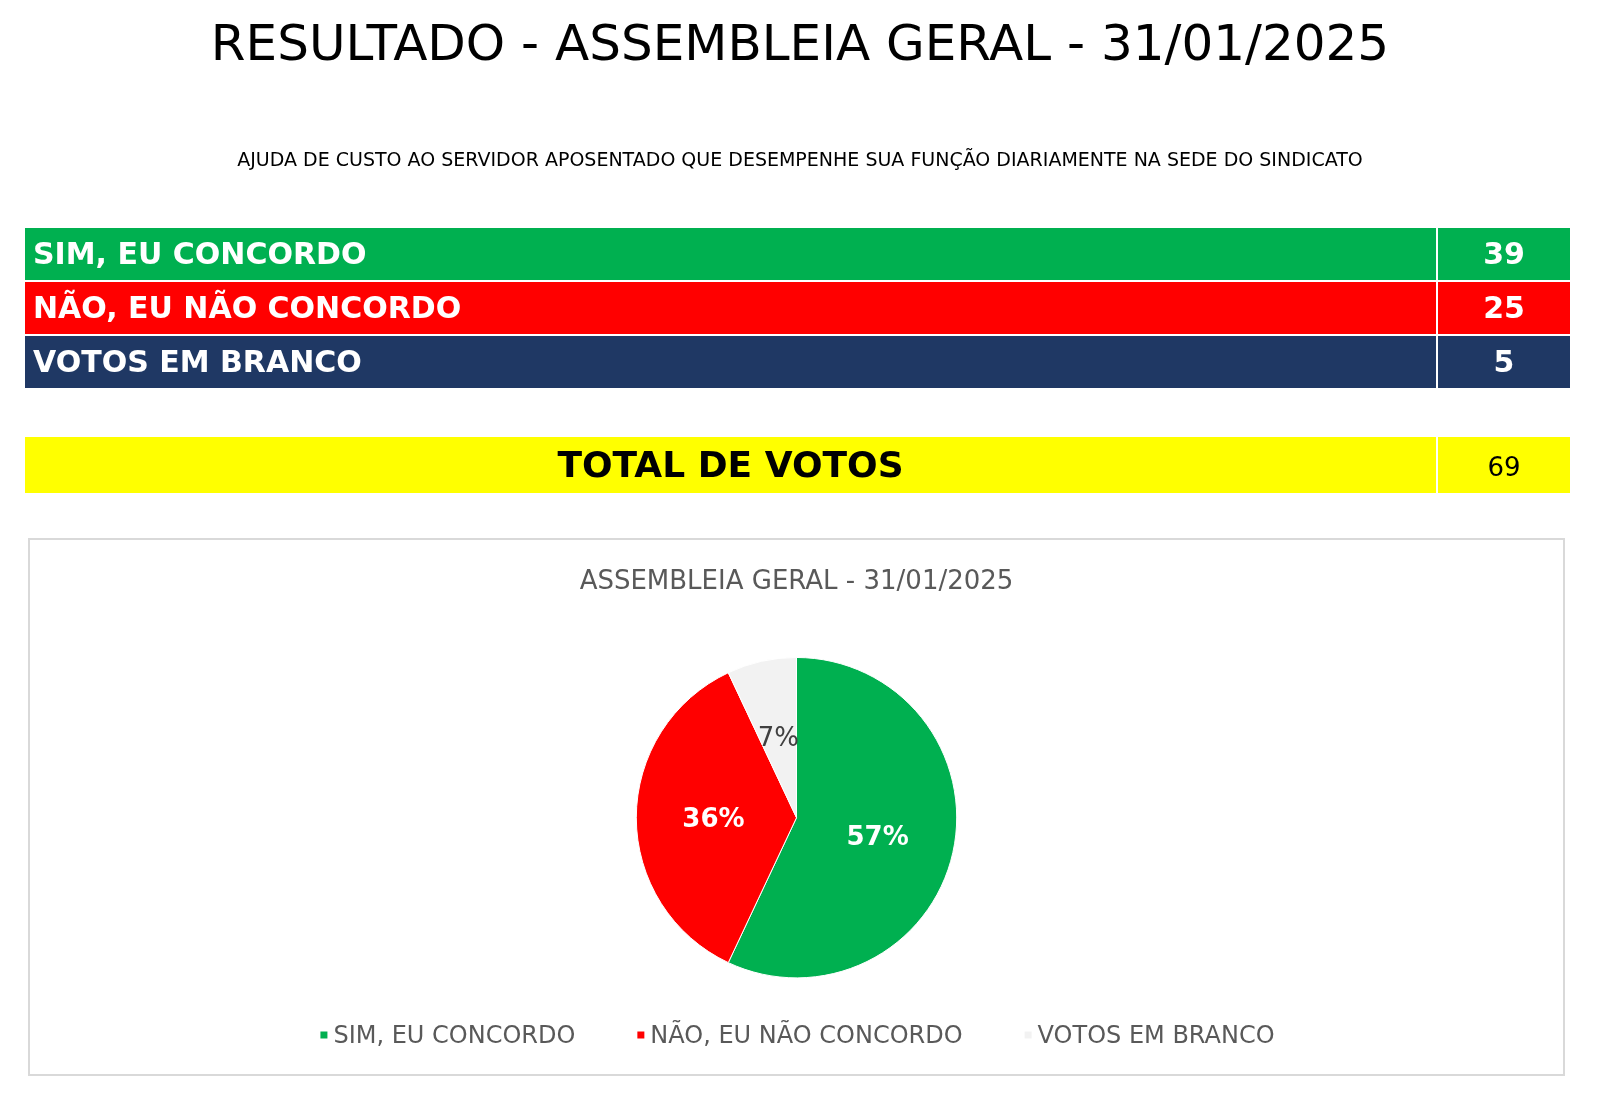 The image size is (1600, 1105). I want to click on category-label: VOTOS EM BRANCO, so click(197, 361).